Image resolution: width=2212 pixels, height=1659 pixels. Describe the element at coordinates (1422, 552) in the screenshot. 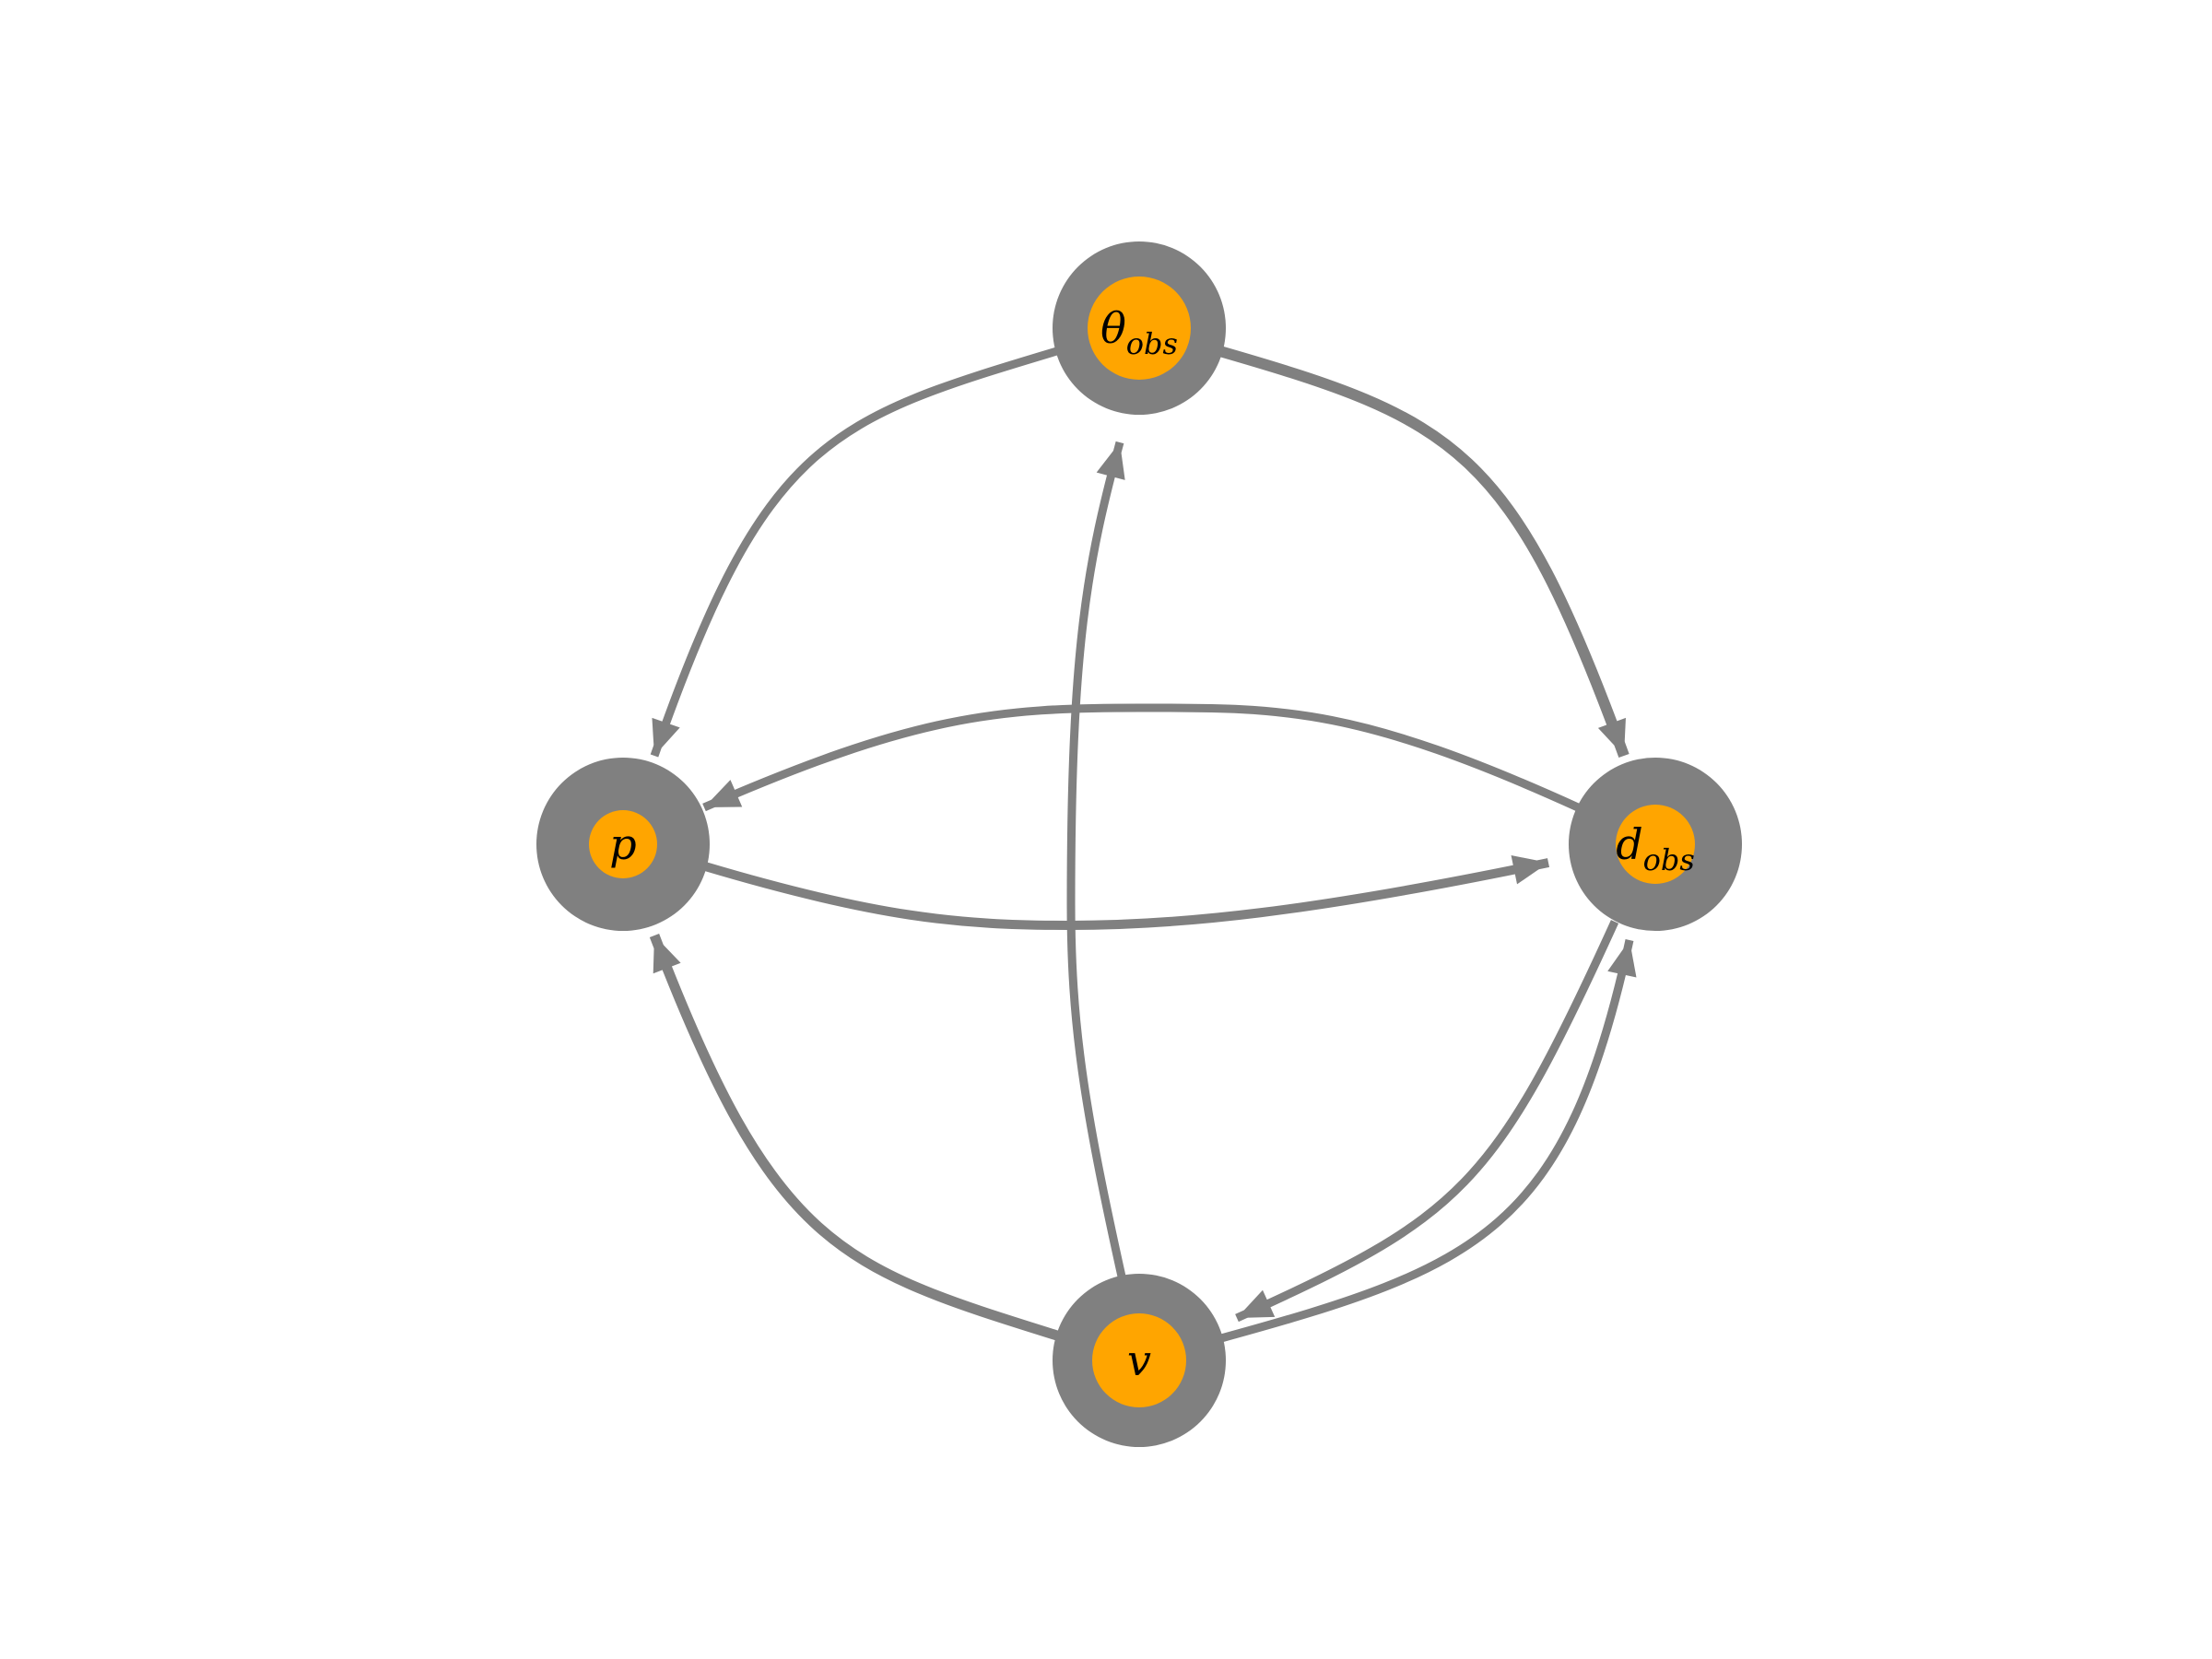

I see `edge-theta-obs-to-d-obs` at that location.